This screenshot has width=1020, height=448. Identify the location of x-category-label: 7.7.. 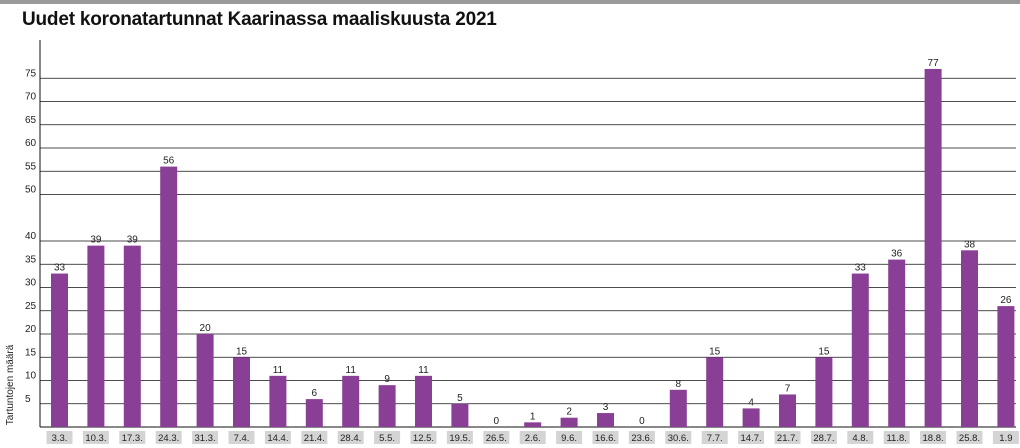
(715, 438).